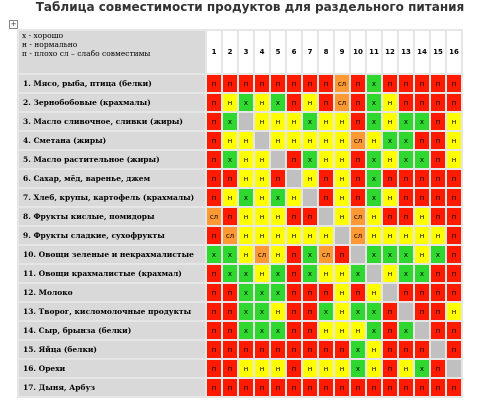 The width and height of the screenshot is (500, 408). What do you see at coordinates (112, 254) in the screenshot?
I see `row-label: 10. Овощи зеленые и некрахмалистые` at bounding box center [112, 254].